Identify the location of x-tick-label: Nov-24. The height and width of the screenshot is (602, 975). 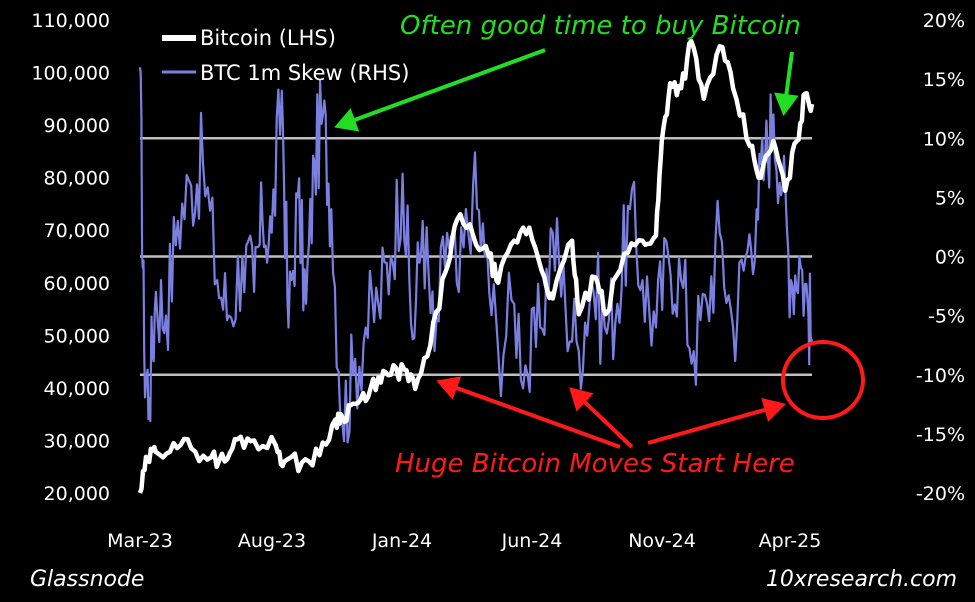
(662, 541).